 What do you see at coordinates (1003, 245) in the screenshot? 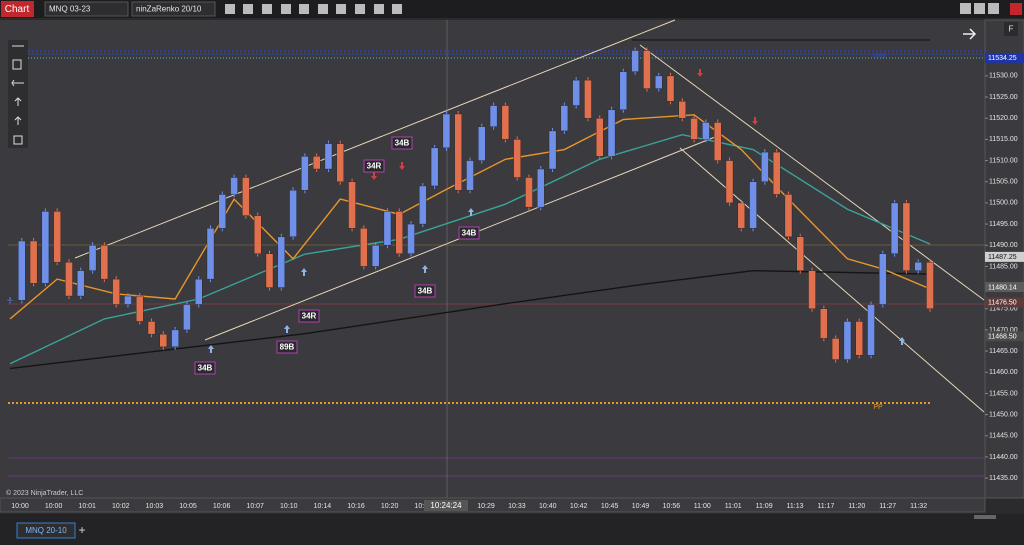
I see `y-tick-label: 11490.00` at bounding box center [1003, 245].